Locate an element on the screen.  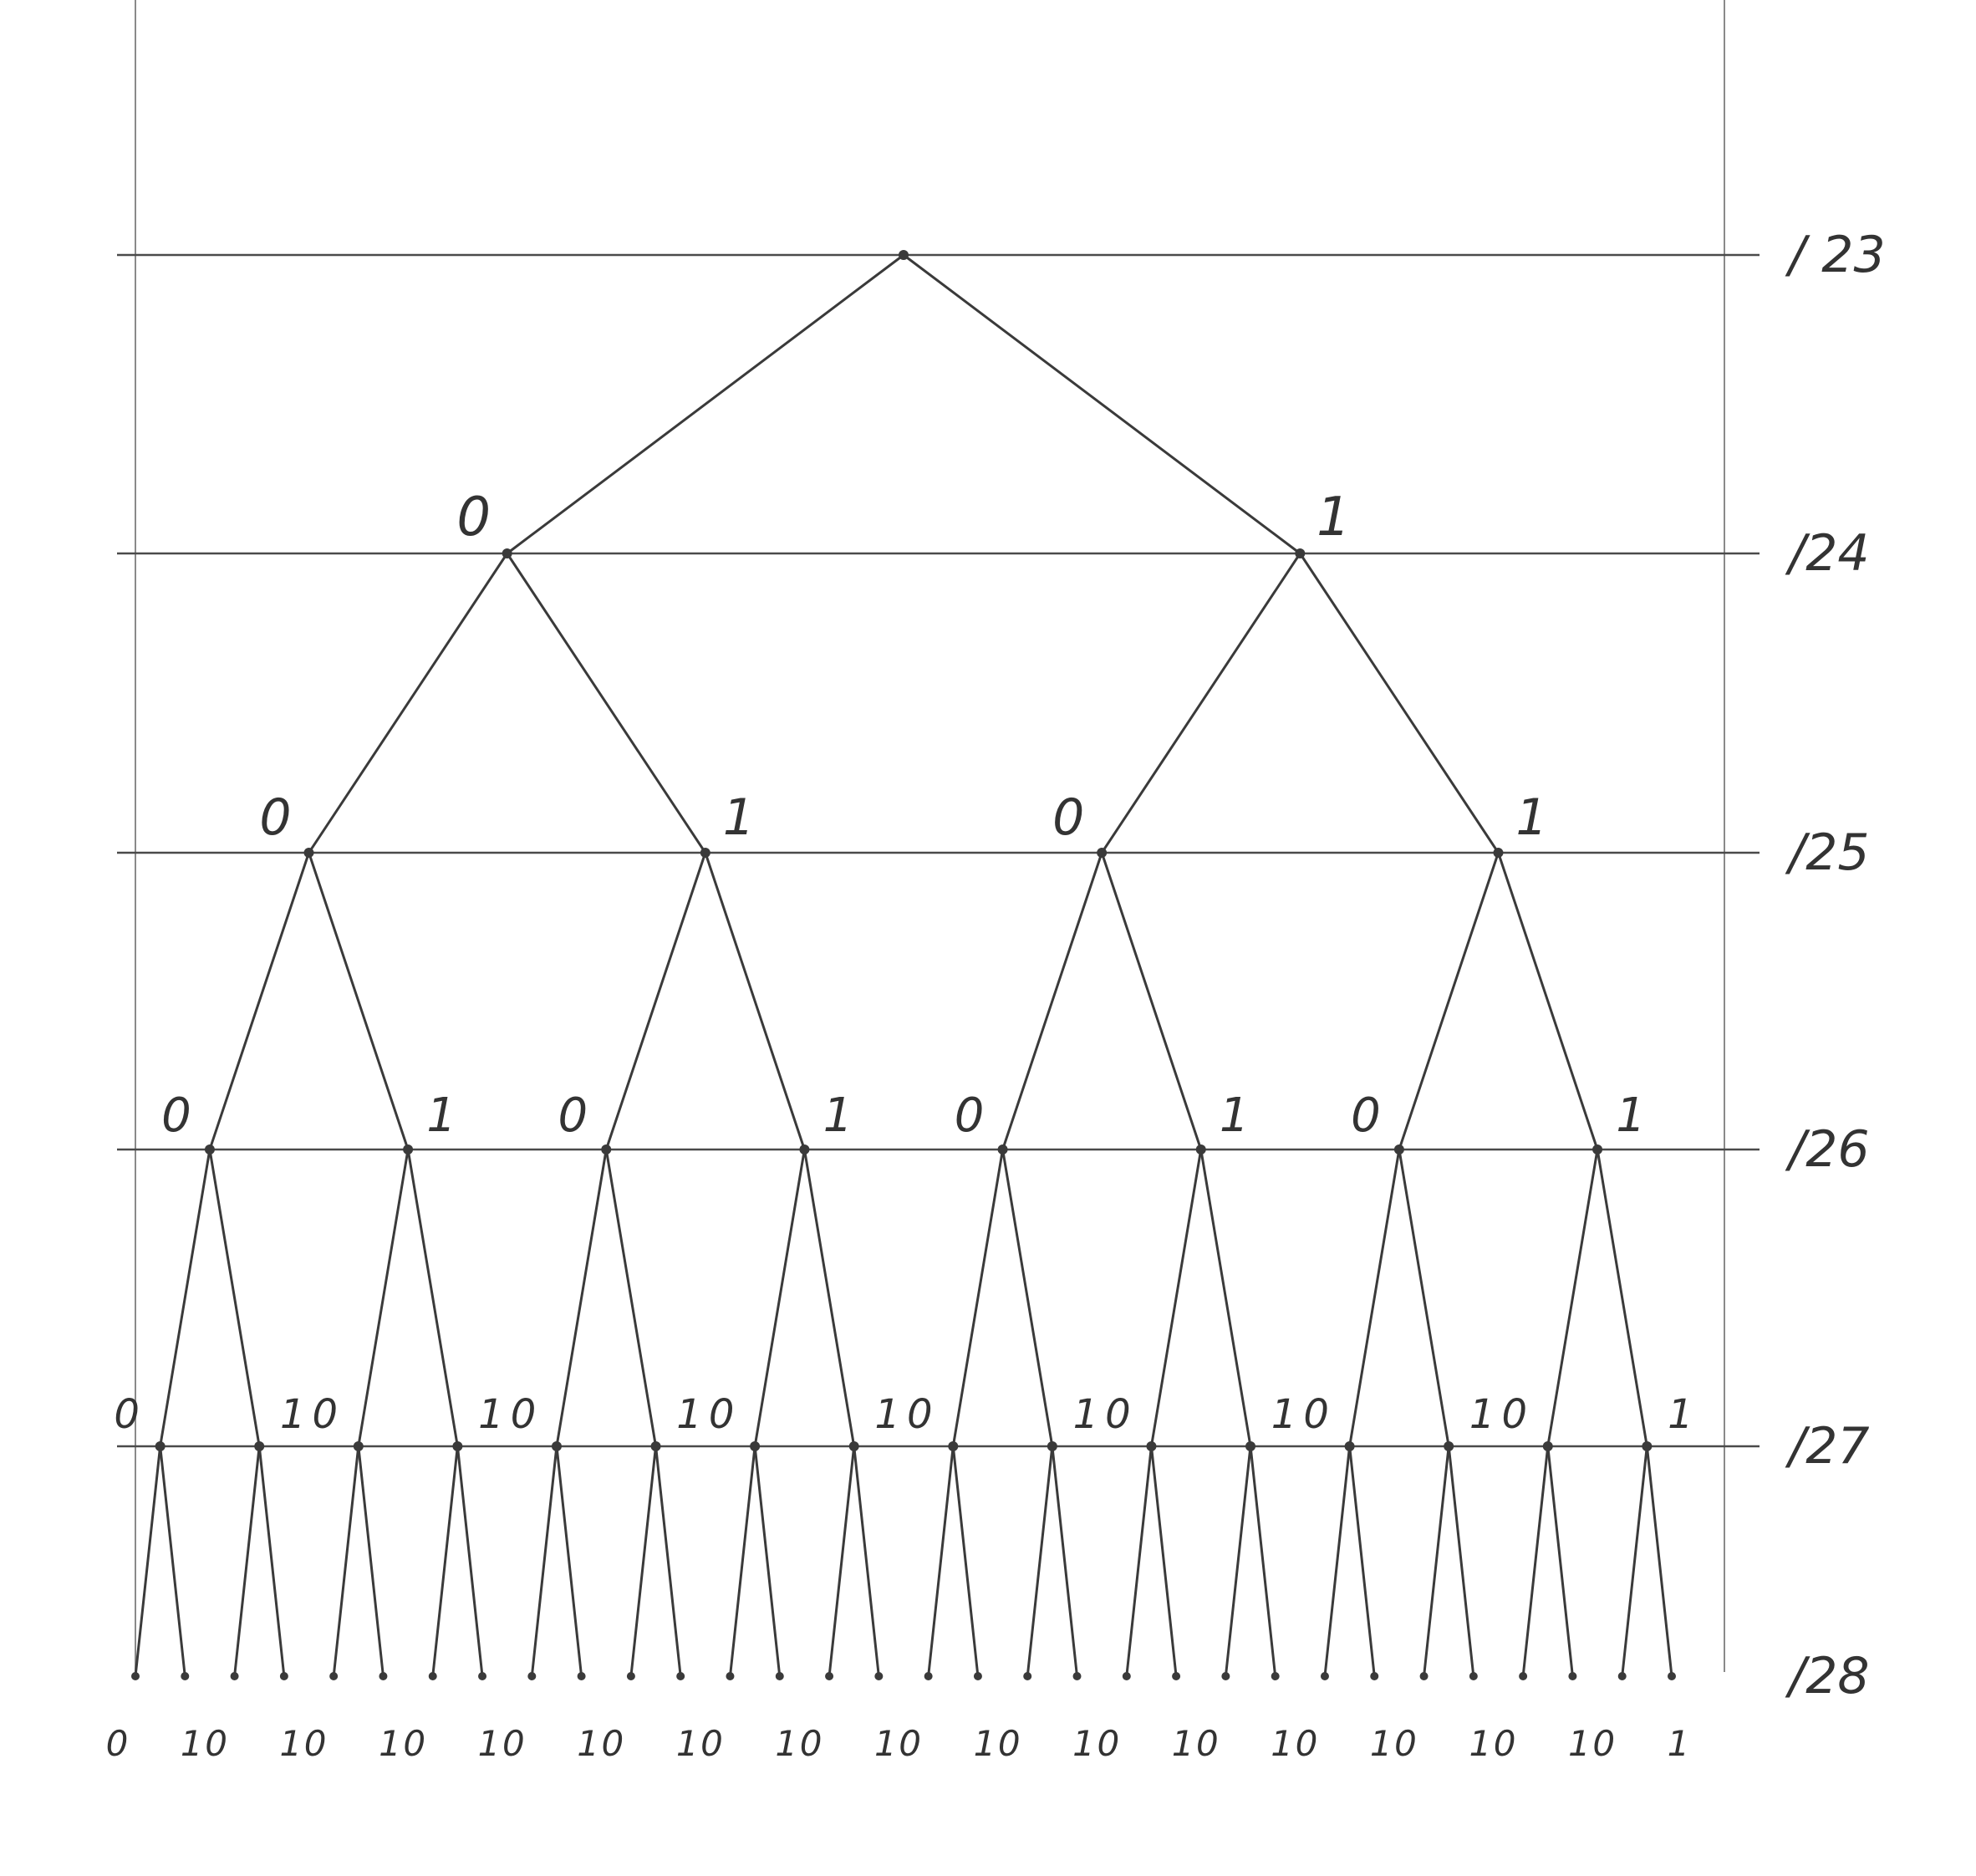
level-label: /25 is located at coordinates (1827, 853).